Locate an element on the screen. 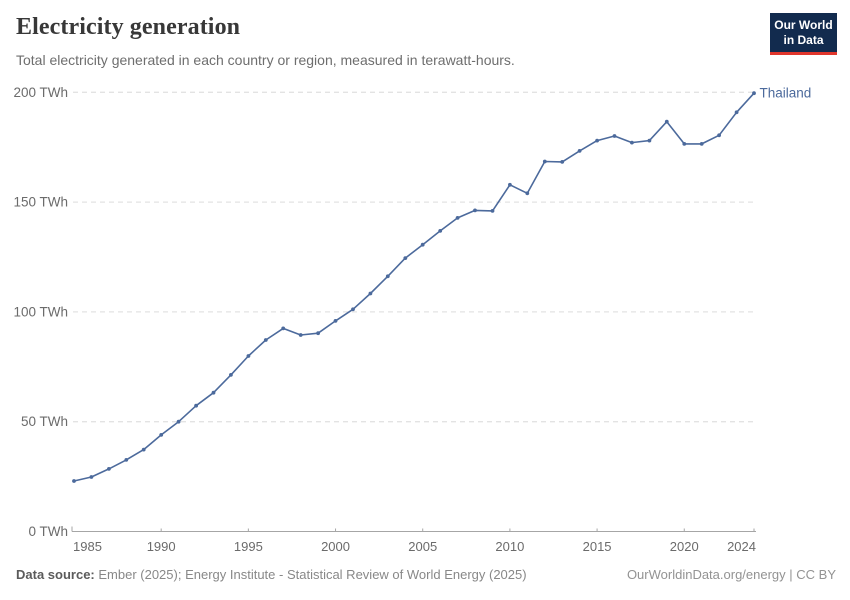 The width and height of the screenshot is (850, 600). x-tick-label: 2000 is located at coordinates (335, 546).